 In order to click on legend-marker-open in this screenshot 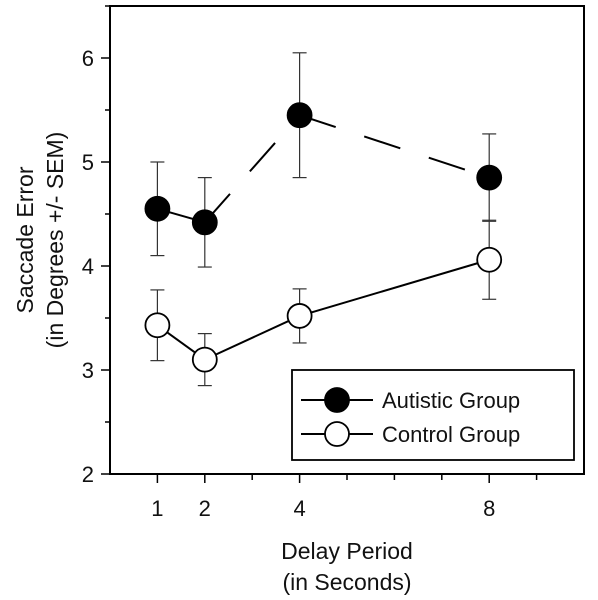, I will do `click(337, 434)`.